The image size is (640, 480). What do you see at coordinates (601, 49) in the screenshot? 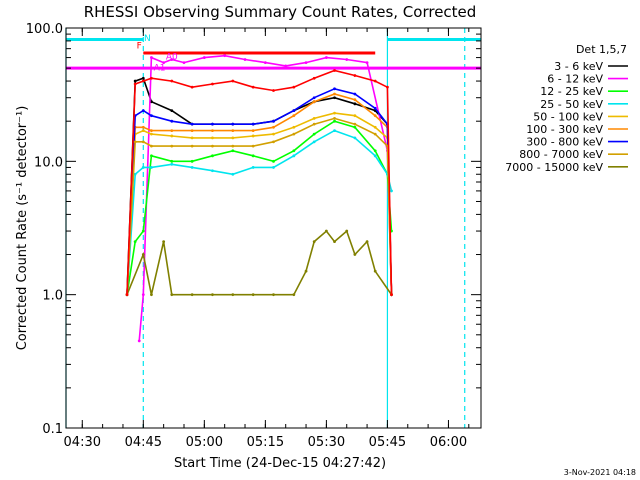
I see `legend-title: Det 1,5,7` at bounding box center [601, 49].